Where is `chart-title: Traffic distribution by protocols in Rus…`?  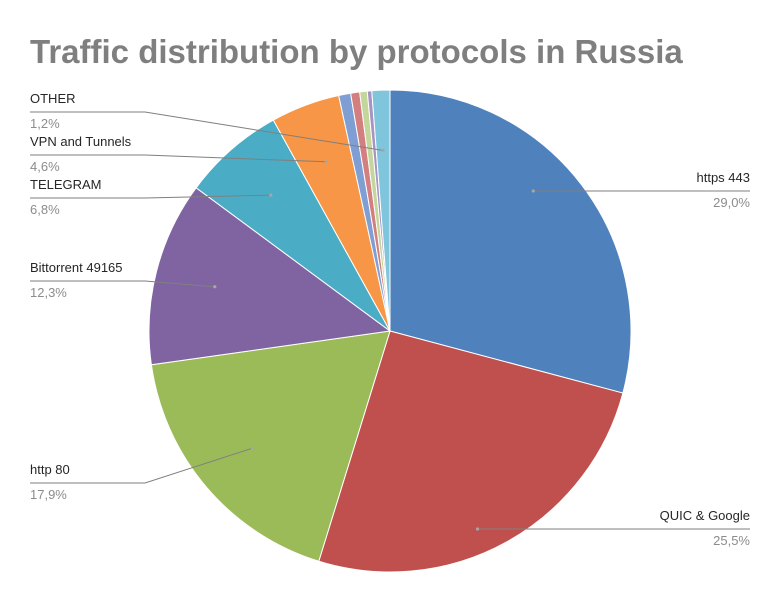 chart-title: Traffic distribution by protocols in Rus… is located at coordinates (356, 51).